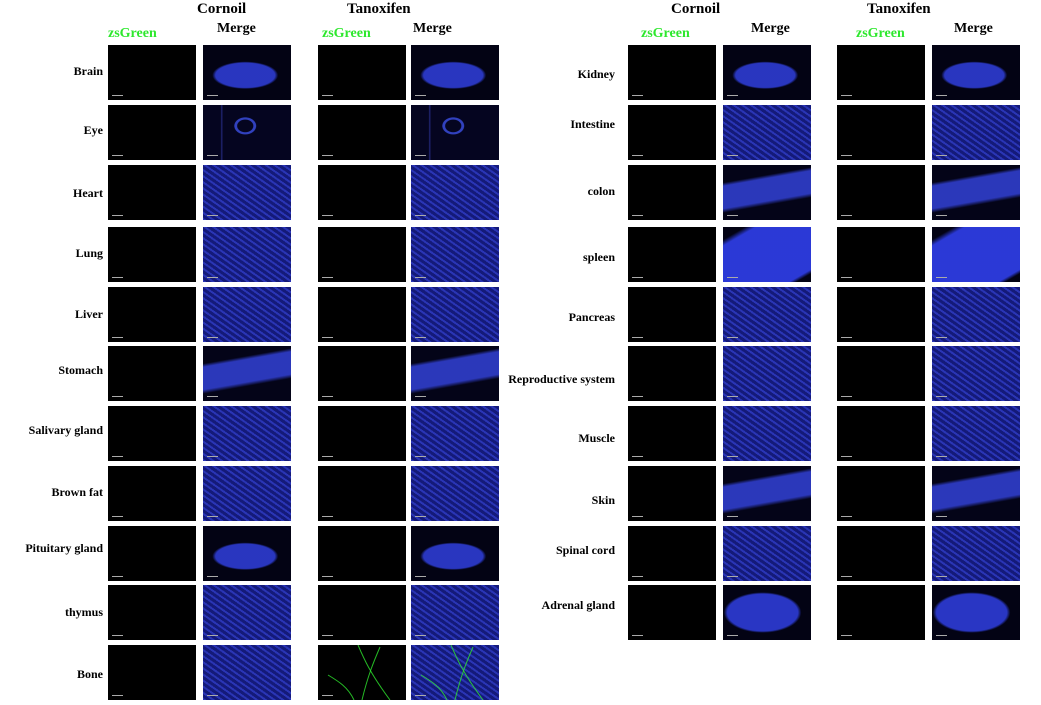  What do you see at coordinates (591, 317) in the screenshot?
I see `tissue-label-pancreas: Pancreas` at bounding box center [591, 317].